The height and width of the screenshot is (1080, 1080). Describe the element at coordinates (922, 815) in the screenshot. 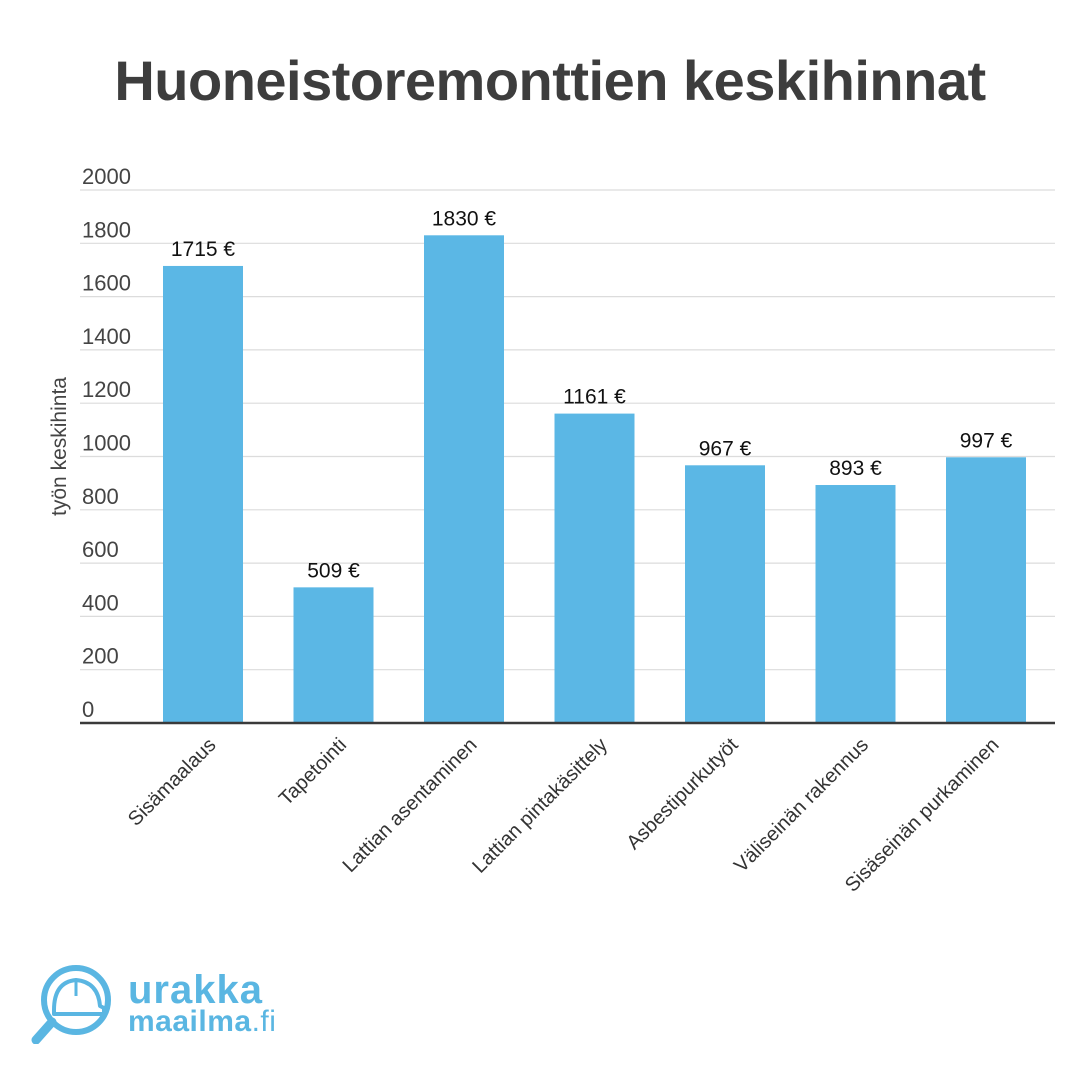

I see `category-label: Sisäseinän purkaminen` at that location.